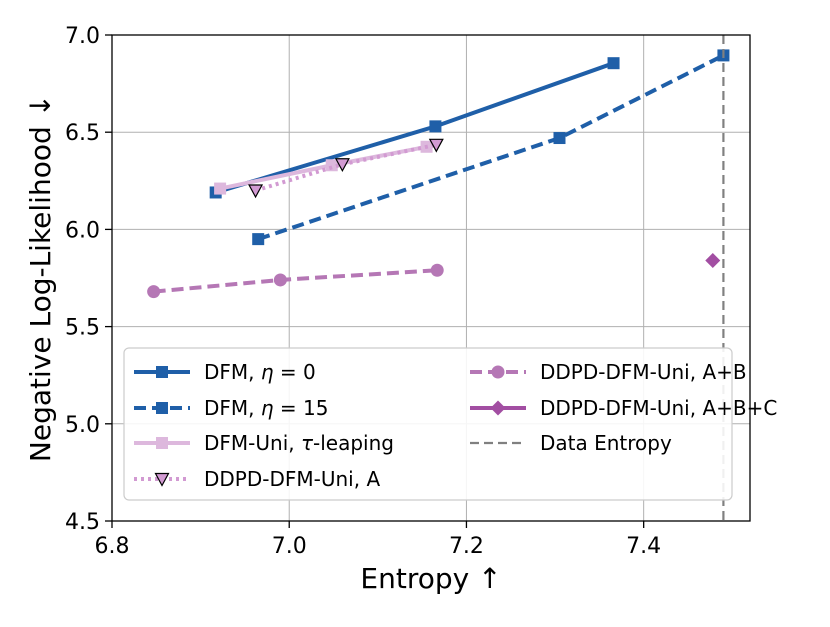  I want to click on legend-entry-1: DFM, η = 15, so click(231, 408).